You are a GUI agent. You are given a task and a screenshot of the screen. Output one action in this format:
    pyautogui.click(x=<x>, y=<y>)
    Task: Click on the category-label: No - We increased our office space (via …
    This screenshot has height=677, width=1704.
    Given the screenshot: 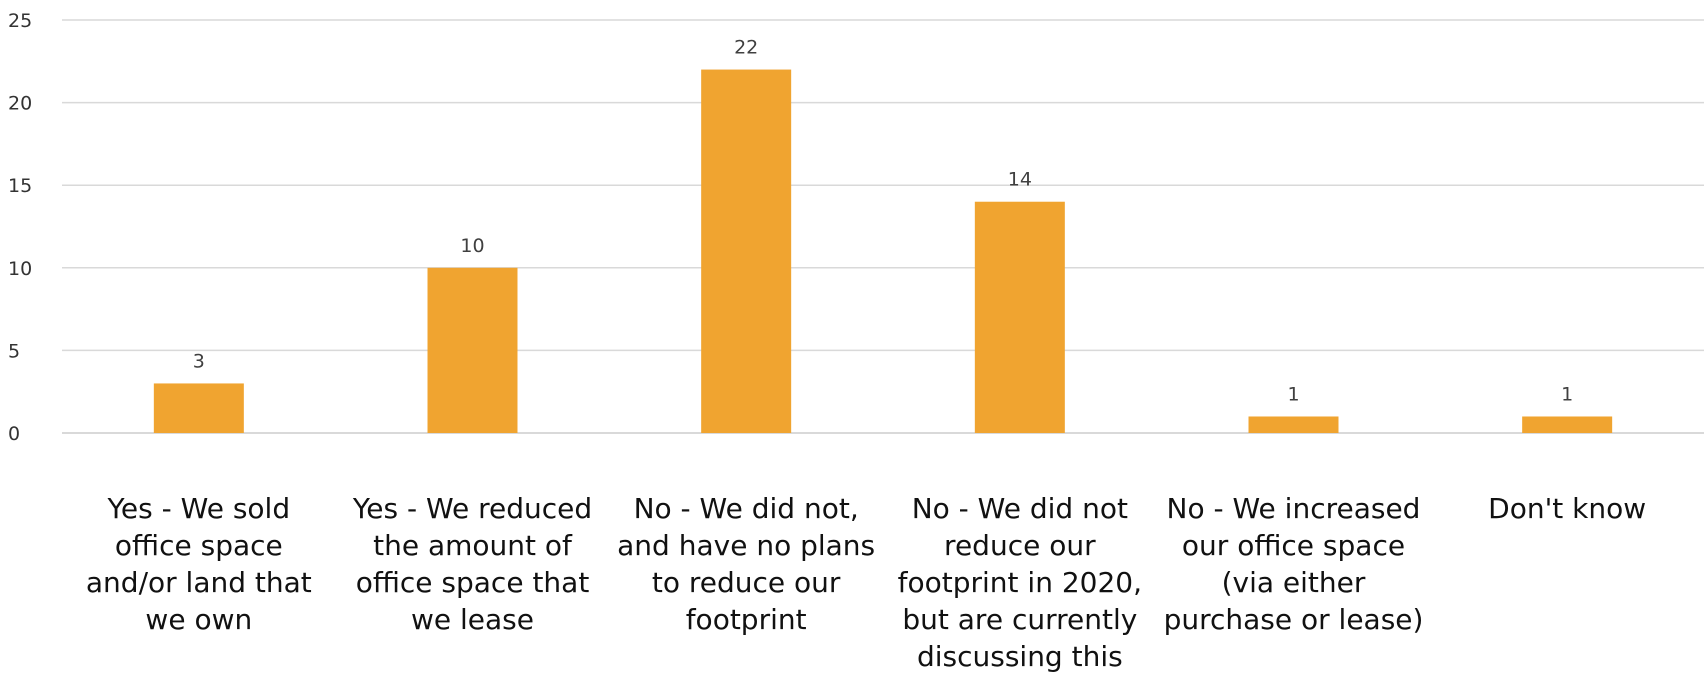 What is the action you would take?
    pyautogui.click(x=1293, y=564)
    